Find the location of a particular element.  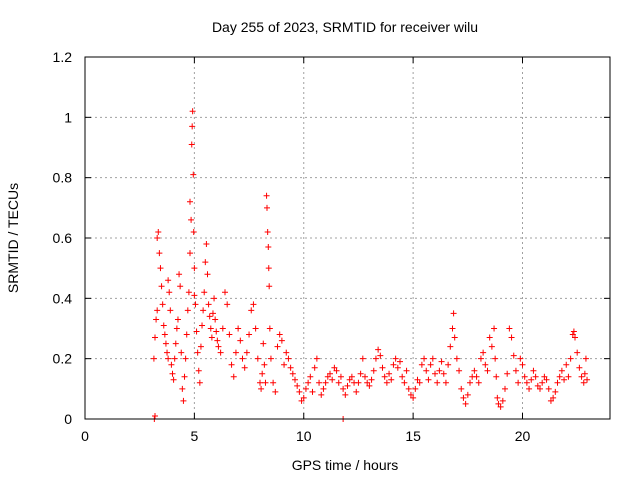

y-tick-label: 0.2 is located at coordinates (63, 359).